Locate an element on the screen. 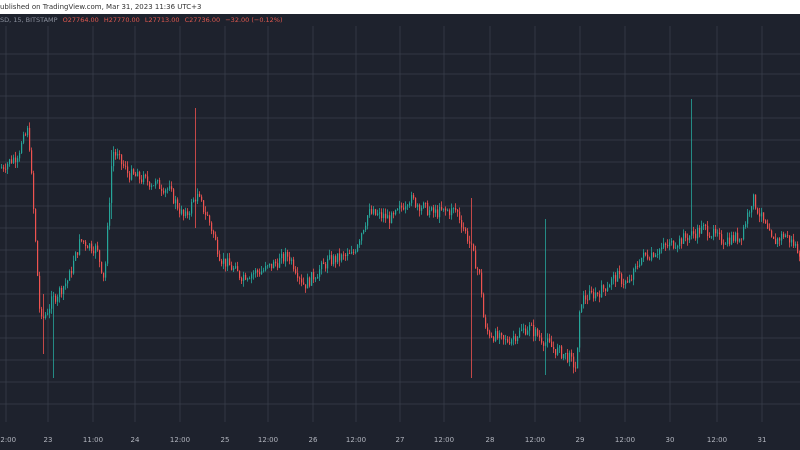 The width and height of the screenshot is (800, 450). x-tick-label: 12:00 is located at coordinates (625, 440).